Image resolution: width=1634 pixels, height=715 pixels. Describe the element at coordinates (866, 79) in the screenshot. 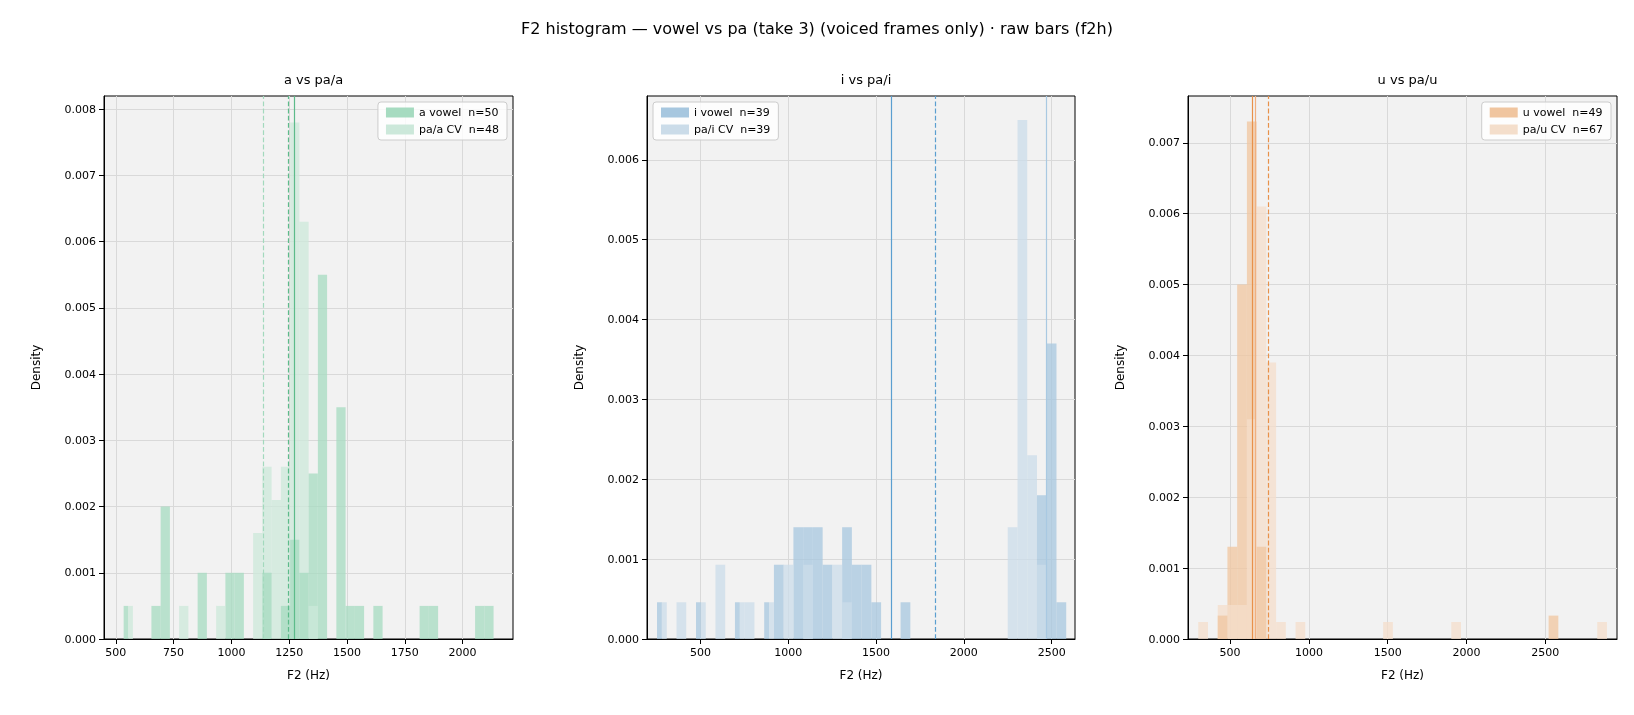

I see `chart-title: i vs pa/i` at that location.